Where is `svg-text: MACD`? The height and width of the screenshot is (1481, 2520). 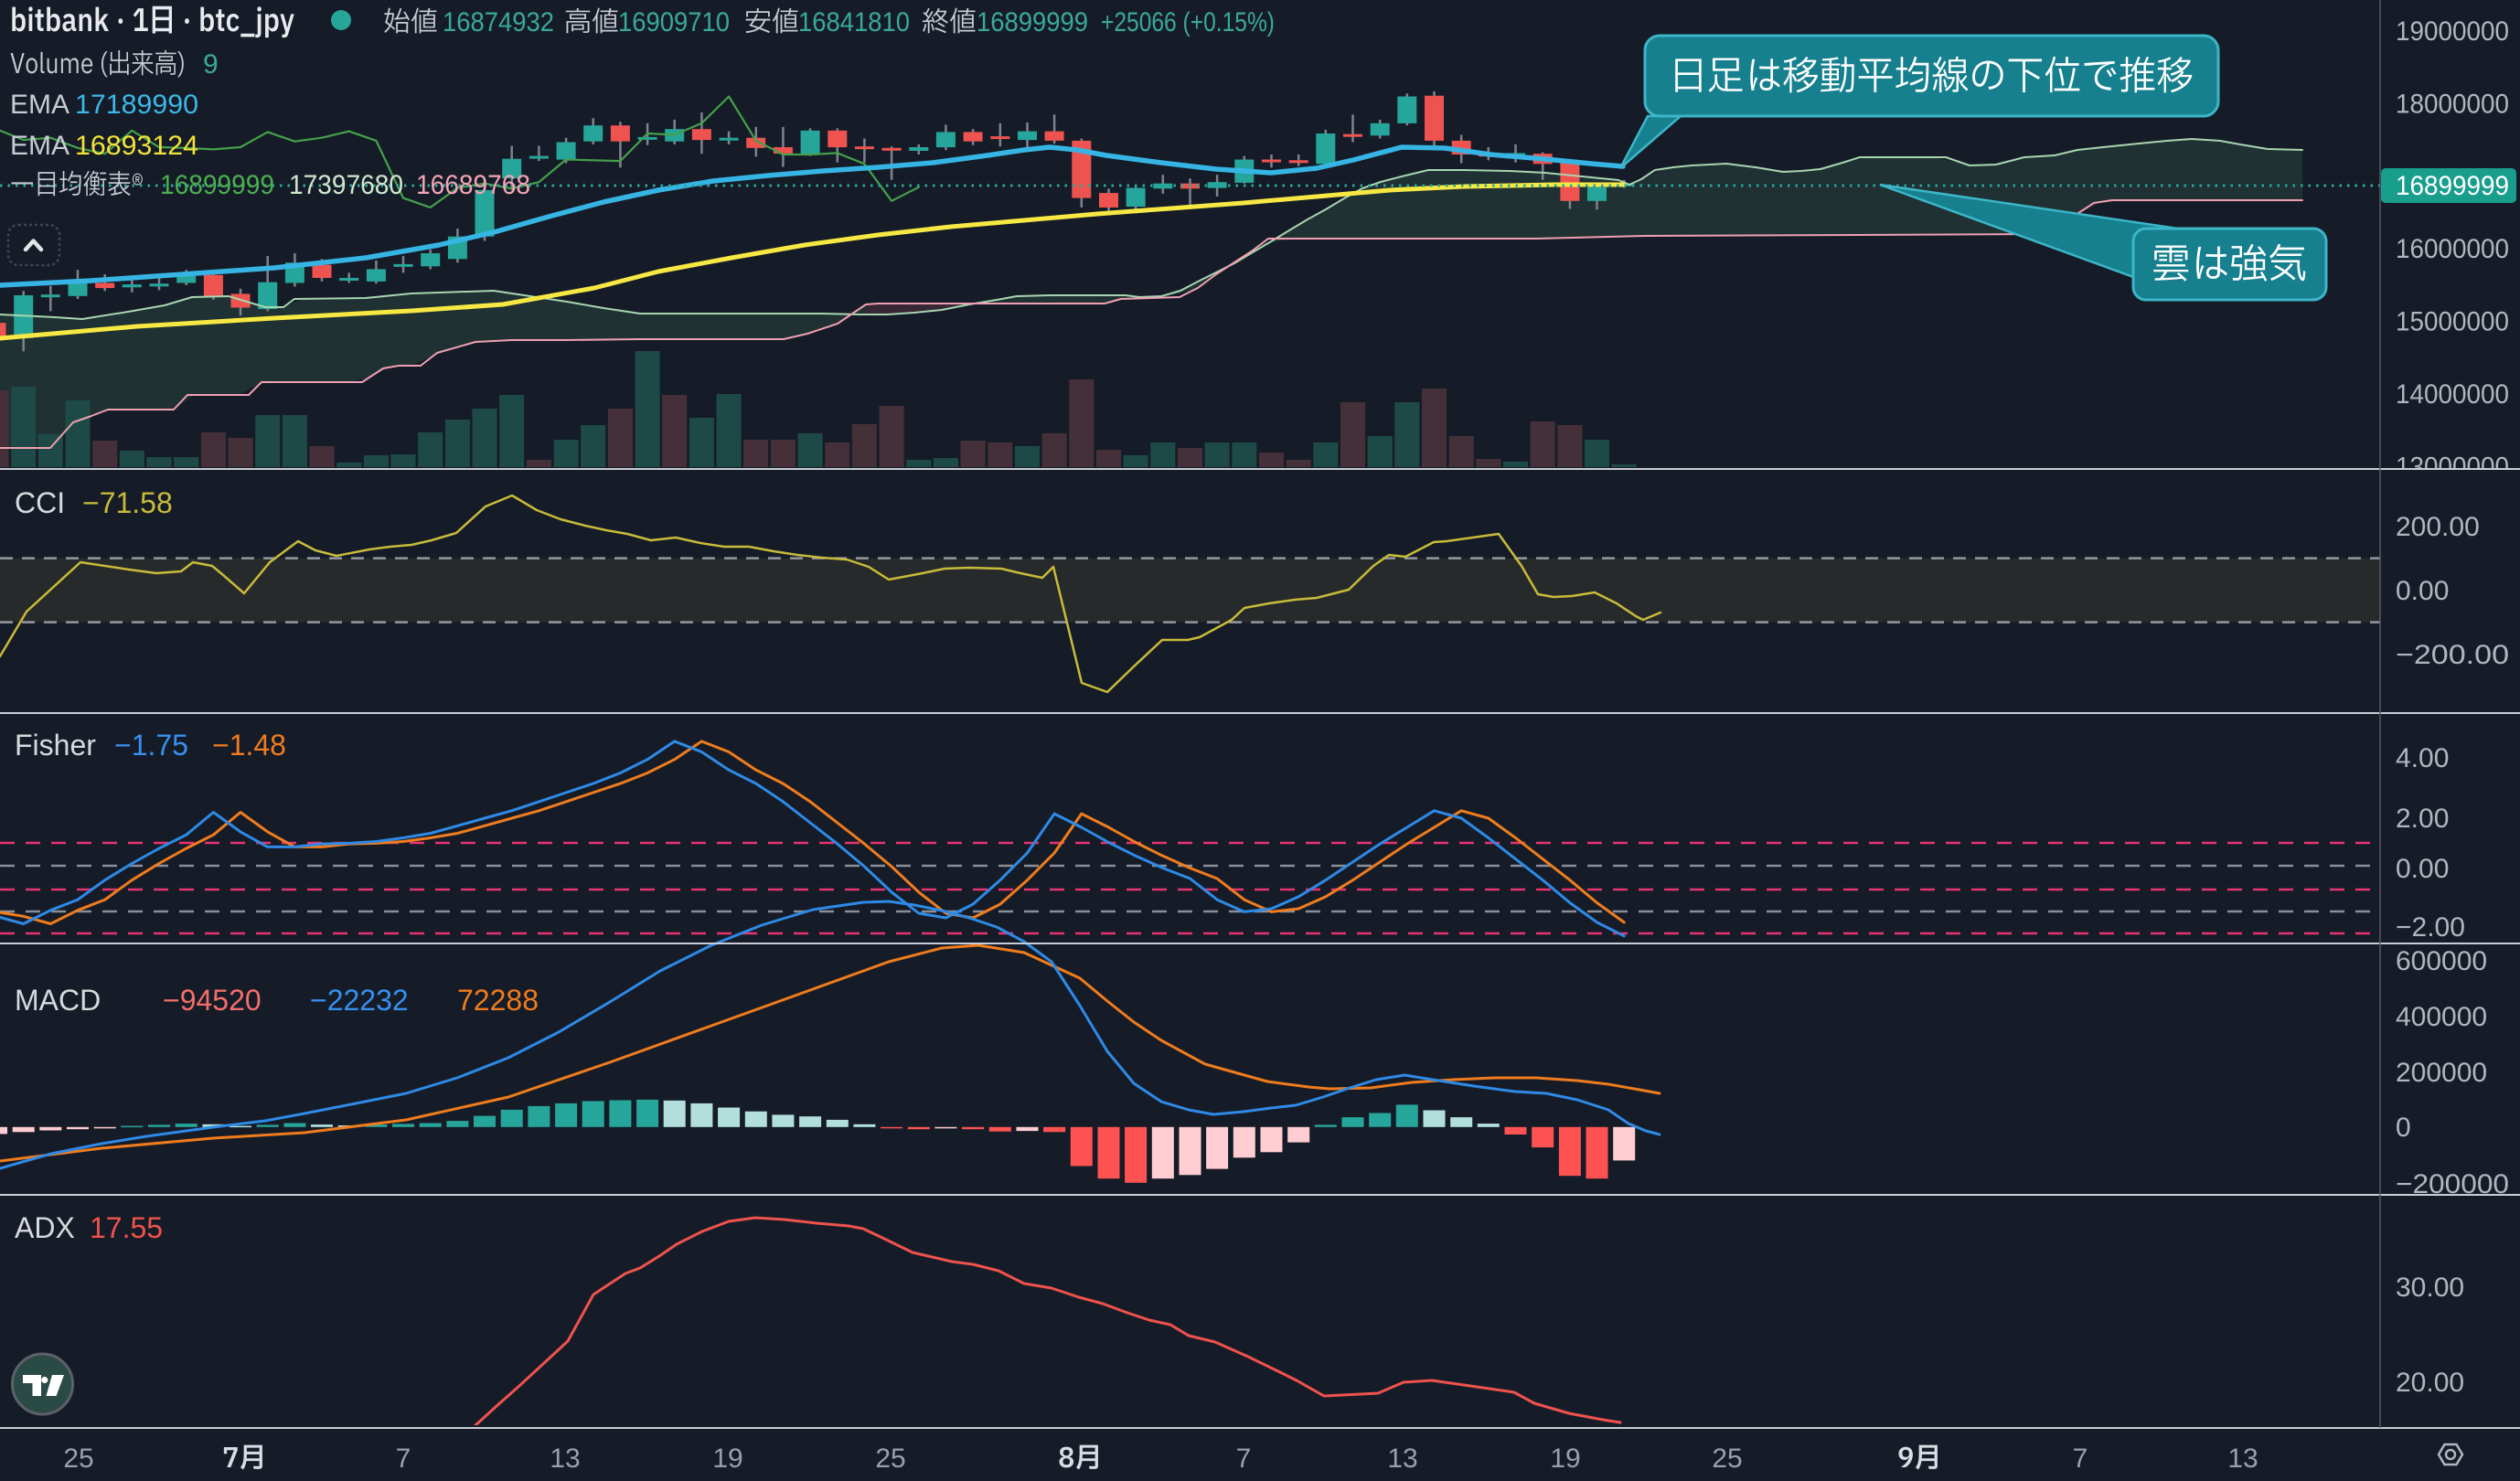 svg-text: MACD is located at coordinates (58, 1000).